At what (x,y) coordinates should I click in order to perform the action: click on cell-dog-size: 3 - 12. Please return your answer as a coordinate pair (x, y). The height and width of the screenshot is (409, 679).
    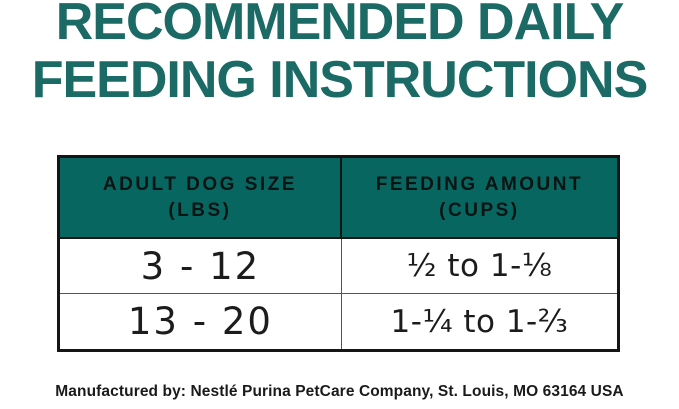
    Looking at the image, I should click on (201, 266).